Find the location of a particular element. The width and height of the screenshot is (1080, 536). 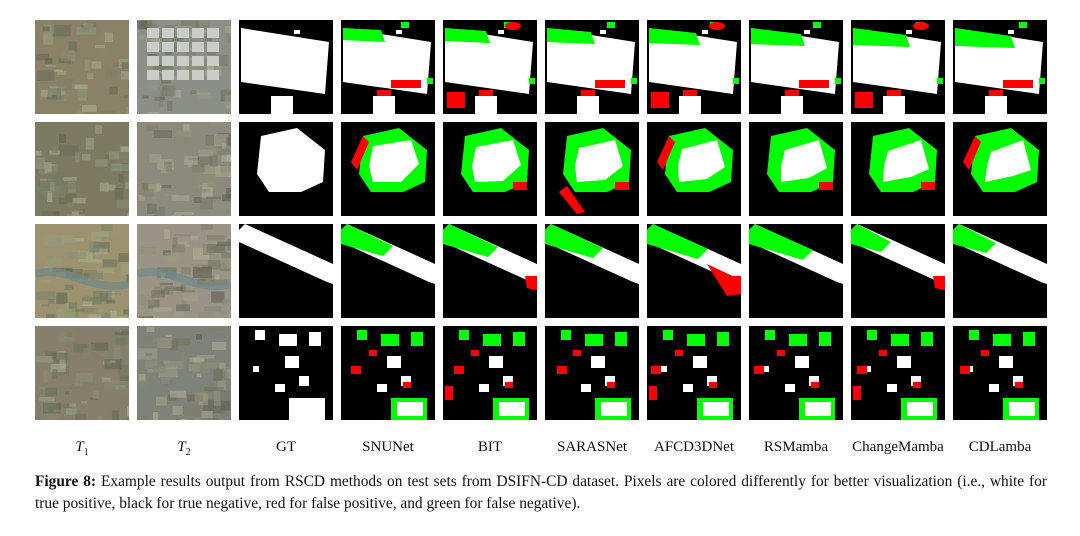

column-label-rsmamba: RSMamba is located at coordinates (796, 447).